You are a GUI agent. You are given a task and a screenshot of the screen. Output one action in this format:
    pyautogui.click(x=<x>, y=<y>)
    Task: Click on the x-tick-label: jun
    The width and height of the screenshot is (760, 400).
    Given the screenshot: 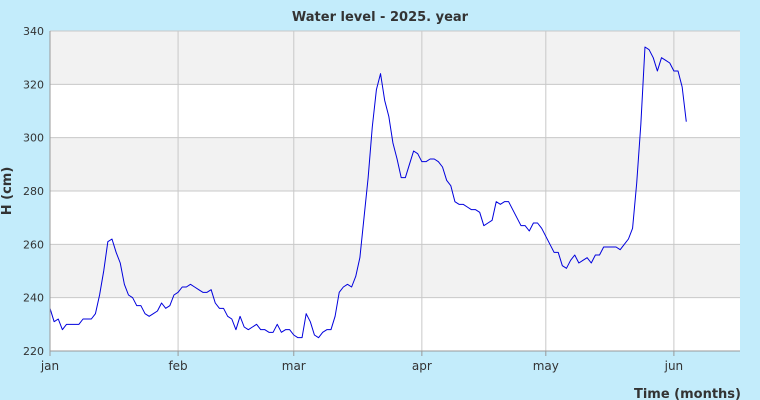 What is the action you would take?
    pyautogui.click(x=674, y=366)
    